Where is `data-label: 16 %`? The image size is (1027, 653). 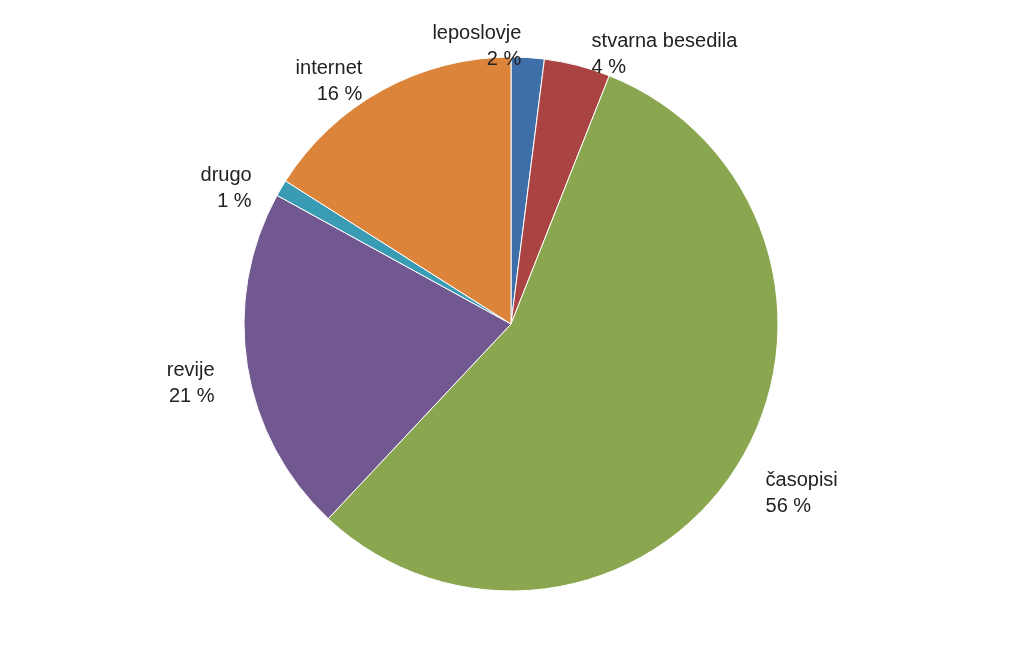 data-label: 16 % is located at coordinates (339, 93).